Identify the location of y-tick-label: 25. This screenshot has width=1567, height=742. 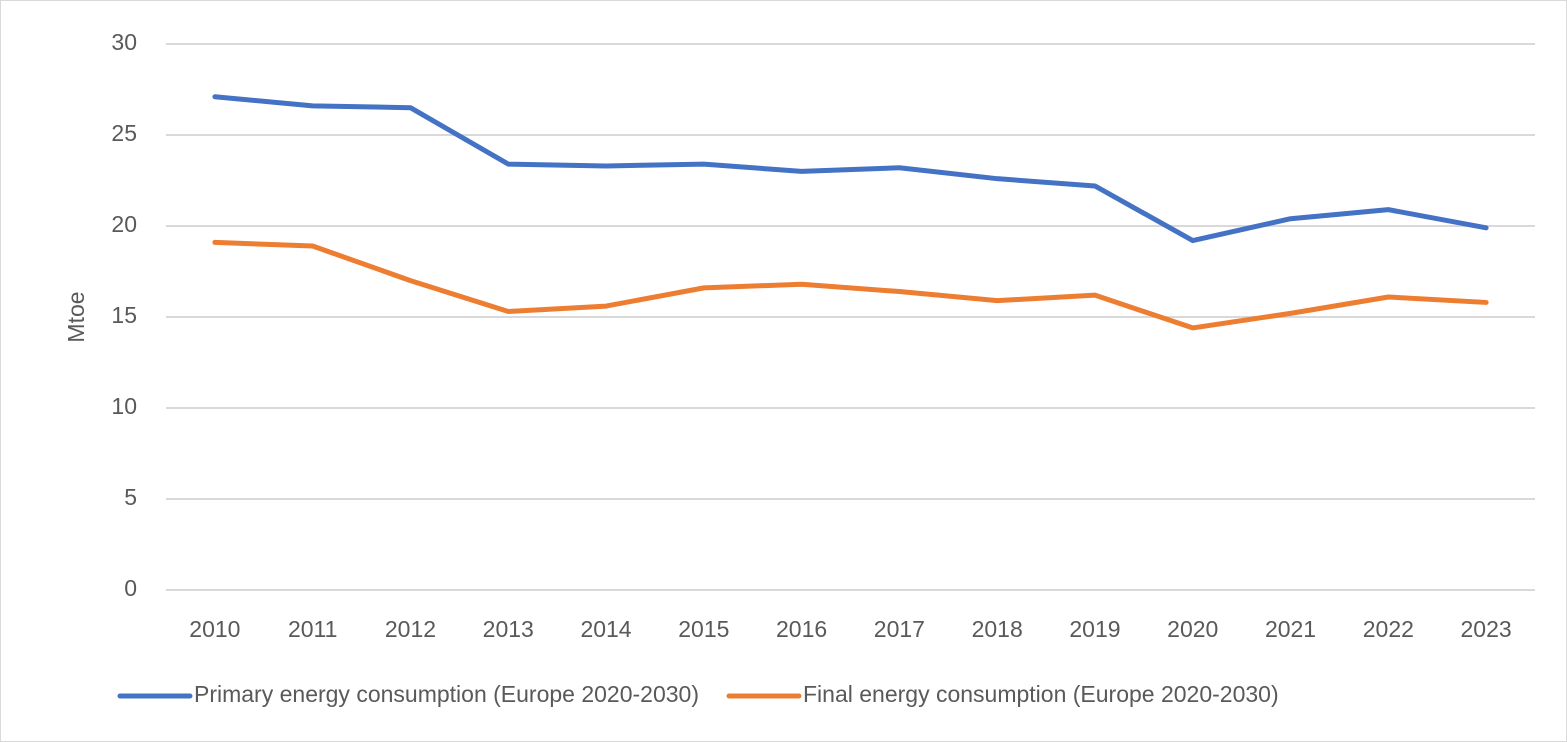
(124, 133).